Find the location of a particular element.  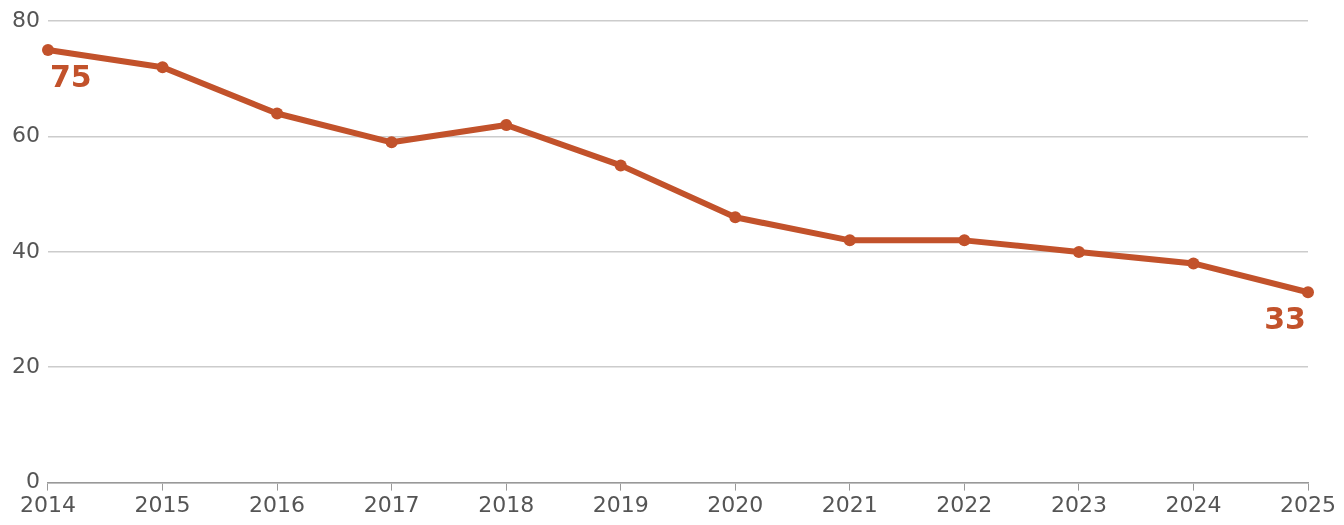

data-label: 75 is located at coordinates (70, 76).